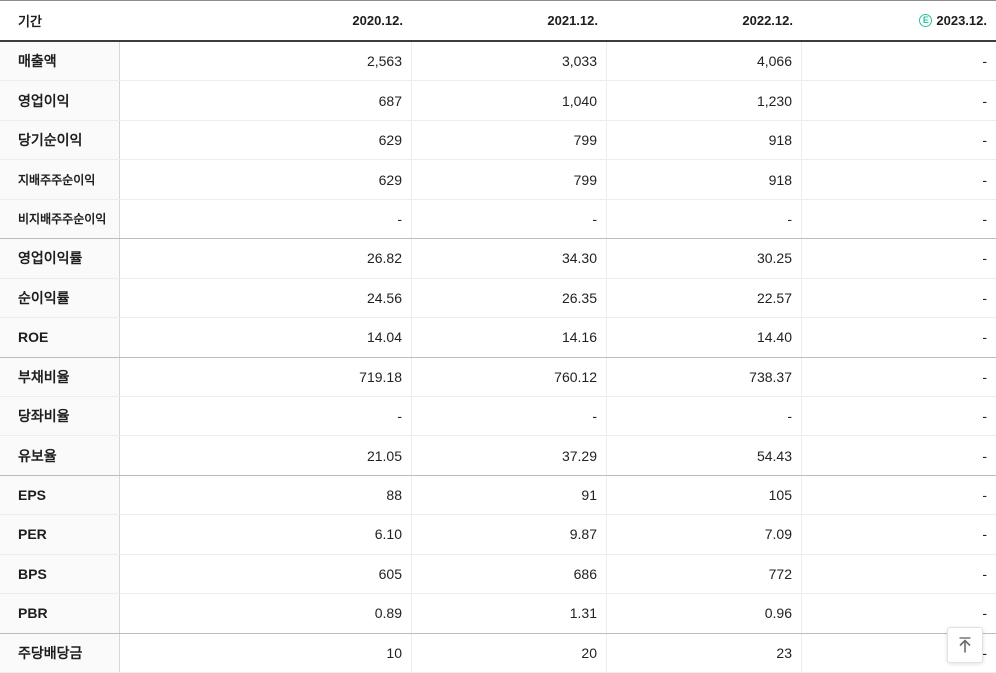 Image resolution: width=996 pixels, height=673 pixels. I want to click on cell-2022-12: -, so click(704, 416).